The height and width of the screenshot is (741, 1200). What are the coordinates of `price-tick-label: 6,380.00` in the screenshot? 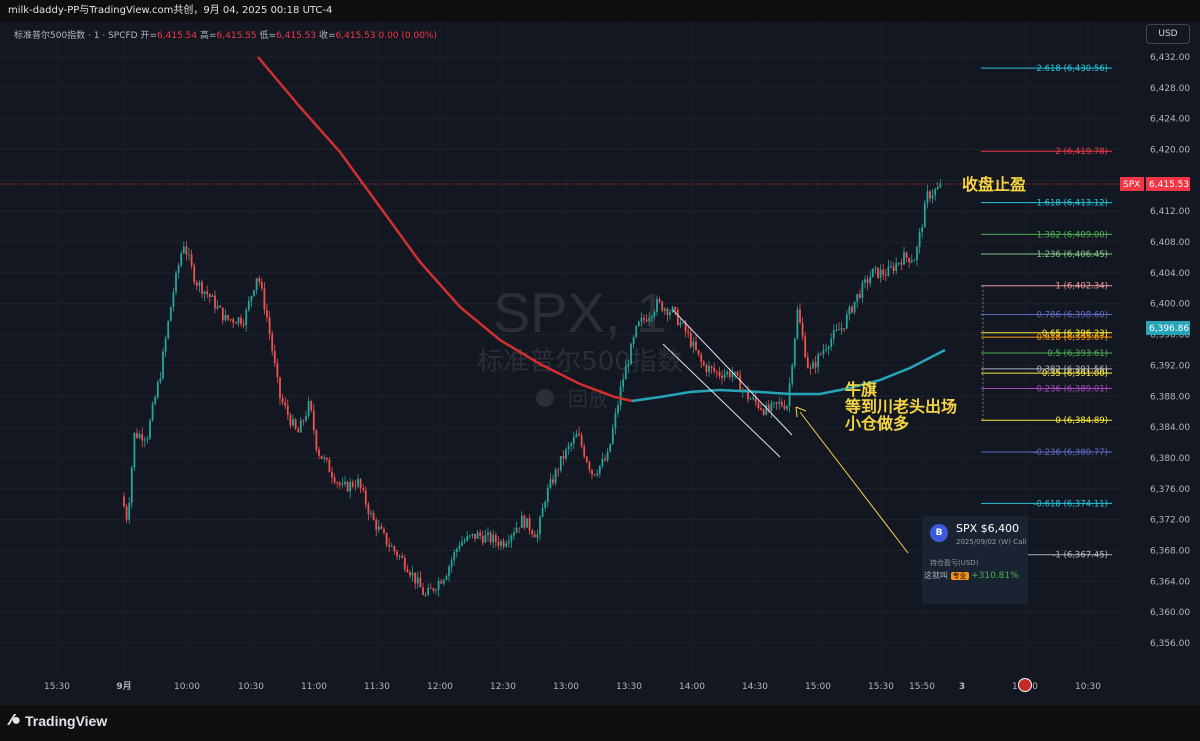 It's located at (1170, 459).